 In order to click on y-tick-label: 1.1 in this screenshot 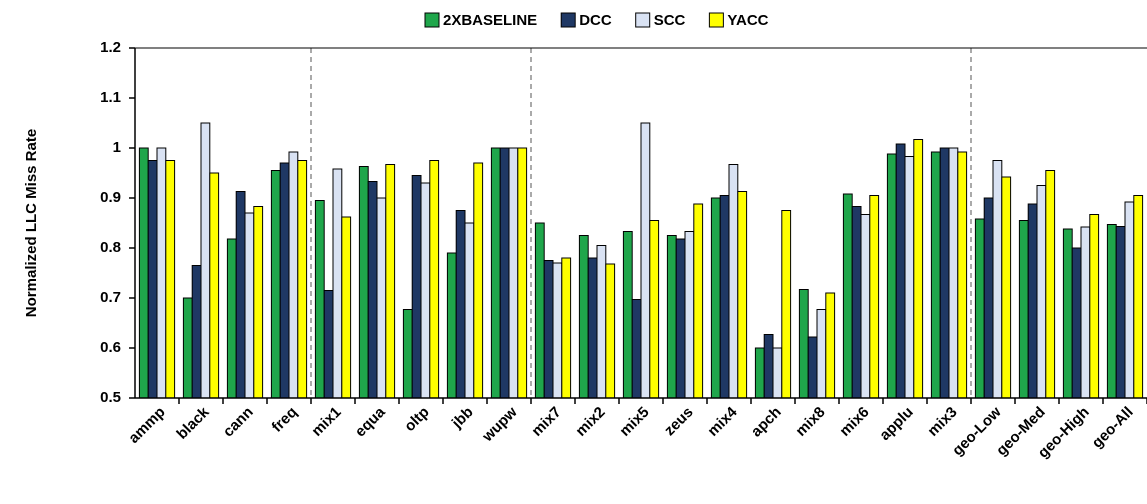, I will do `click(110, 97)`.